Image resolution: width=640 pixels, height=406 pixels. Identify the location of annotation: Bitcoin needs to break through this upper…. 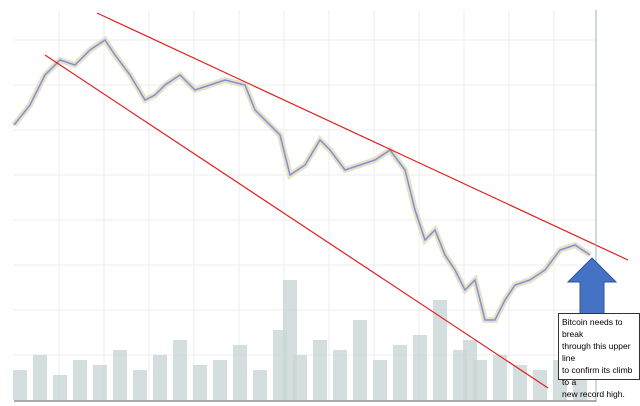
(599, 356).